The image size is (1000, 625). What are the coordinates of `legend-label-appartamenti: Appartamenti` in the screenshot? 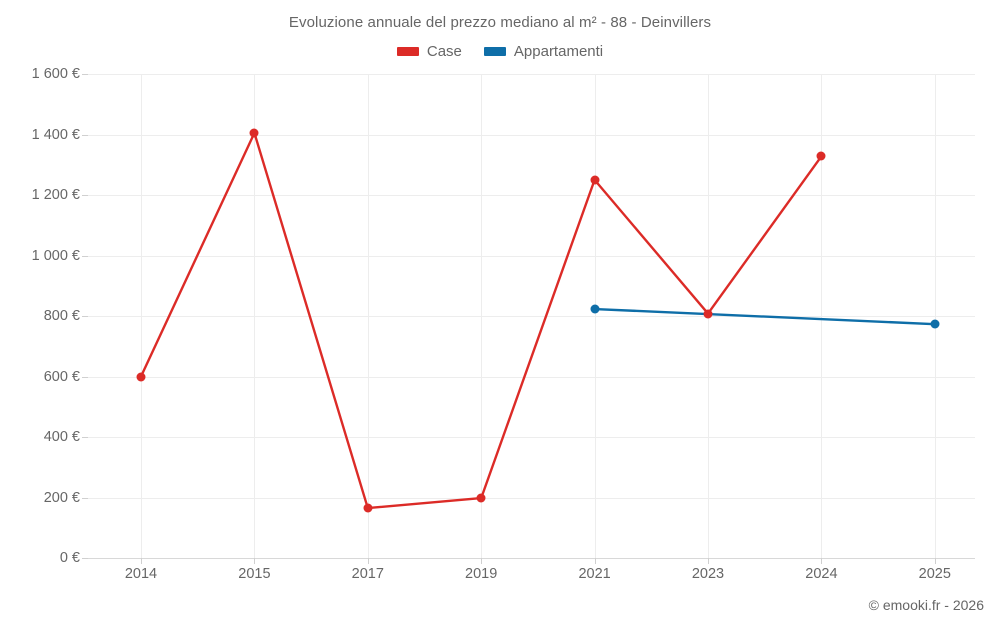 It's located at (558, 51).